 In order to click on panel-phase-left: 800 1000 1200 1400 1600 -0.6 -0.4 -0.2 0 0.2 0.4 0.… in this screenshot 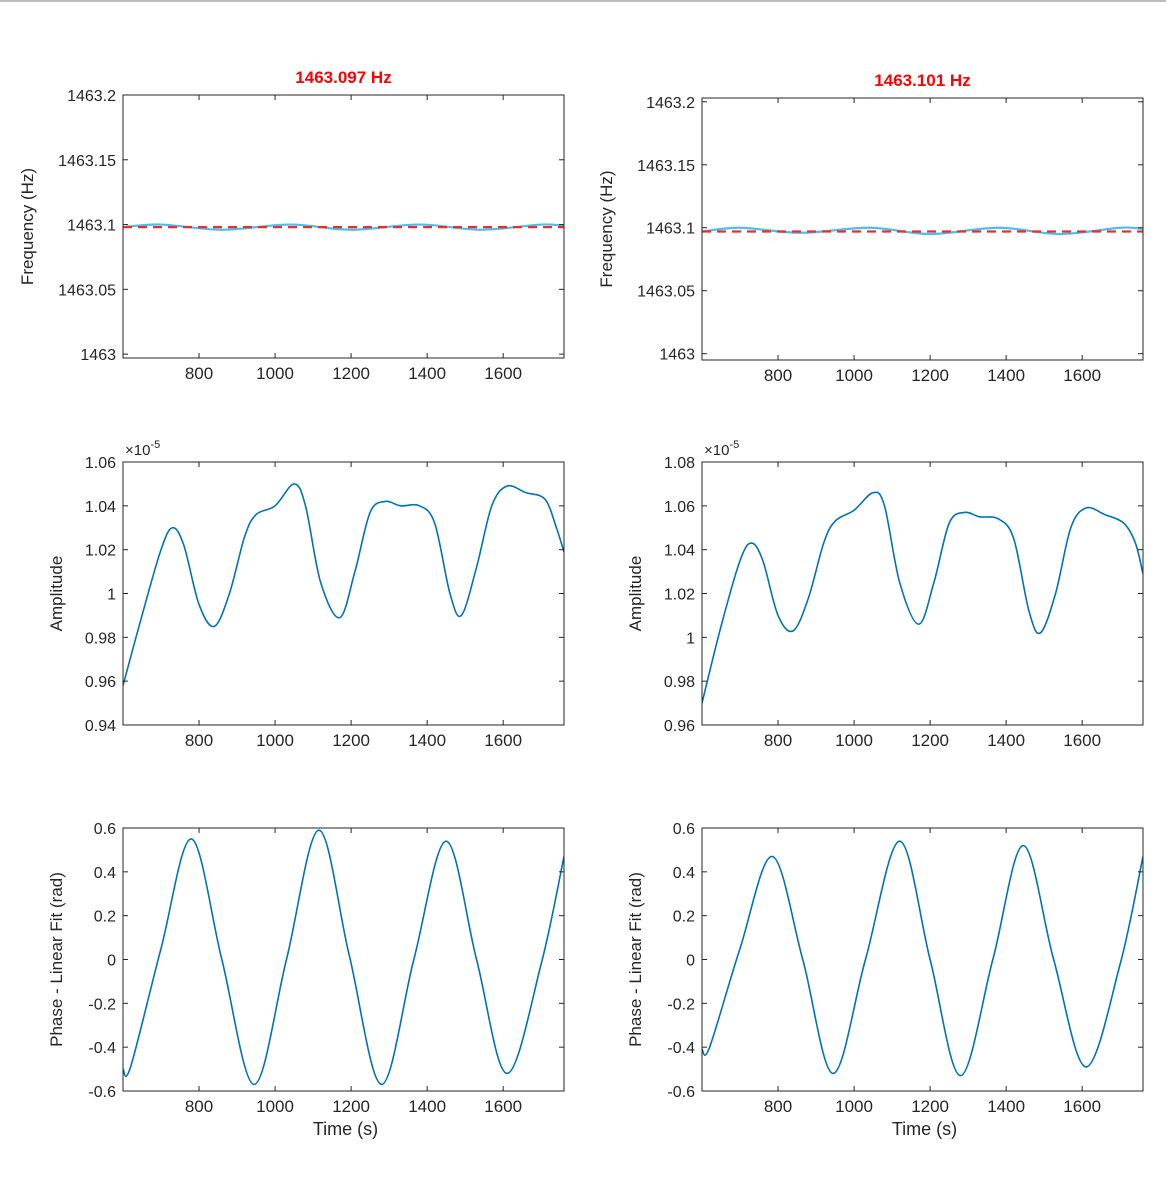, I will do `click(306, 980)`.